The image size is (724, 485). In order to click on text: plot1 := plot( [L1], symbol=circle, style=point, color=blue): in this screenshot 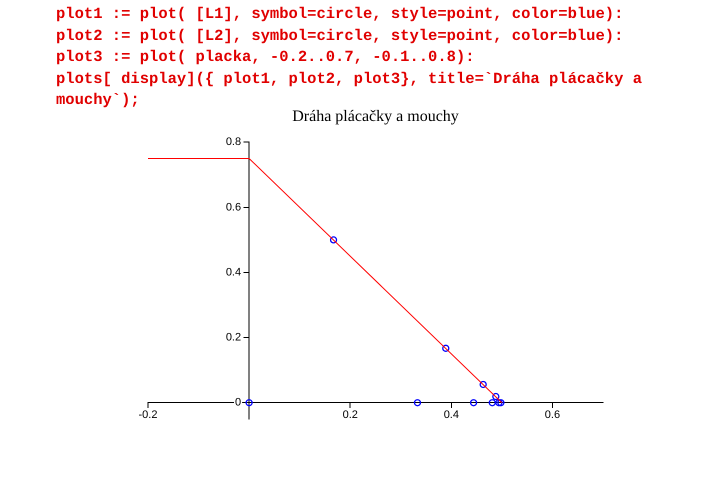, I will do `click(340, 14)`.